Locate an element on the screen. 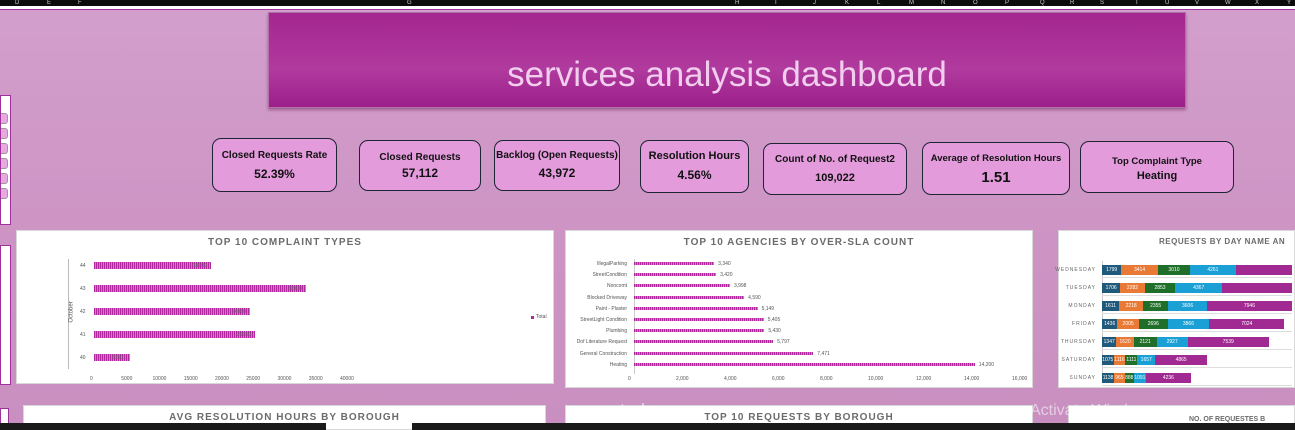 The width and height of the screenshot is (1295, 430). bar-segment: 2005 is located at coordinates (1128, 324).